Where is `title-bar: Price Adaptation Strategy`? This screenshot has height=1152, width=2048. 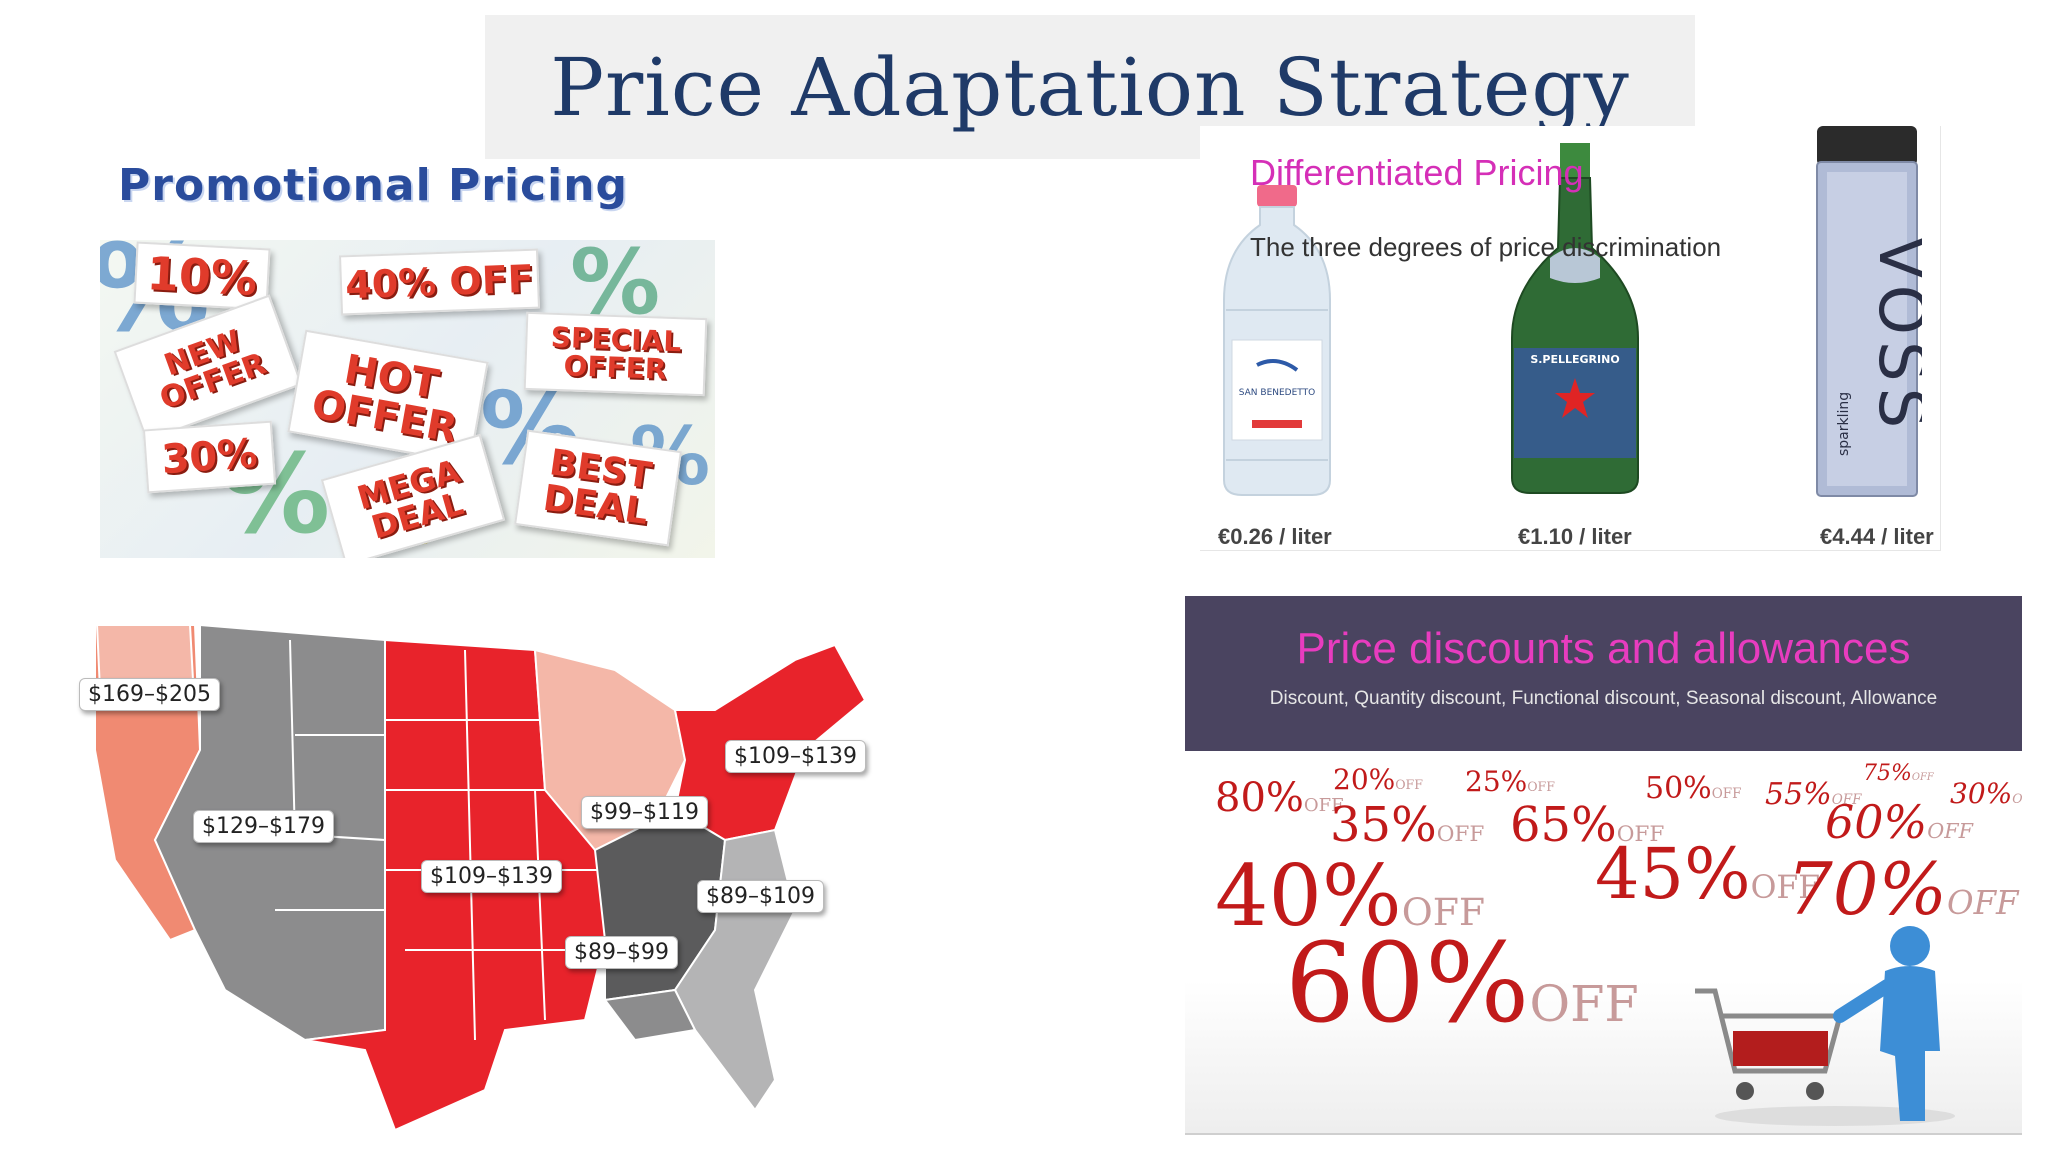
title-bar: Price Adaptation Strategy is located at coordinates (1090, 87).